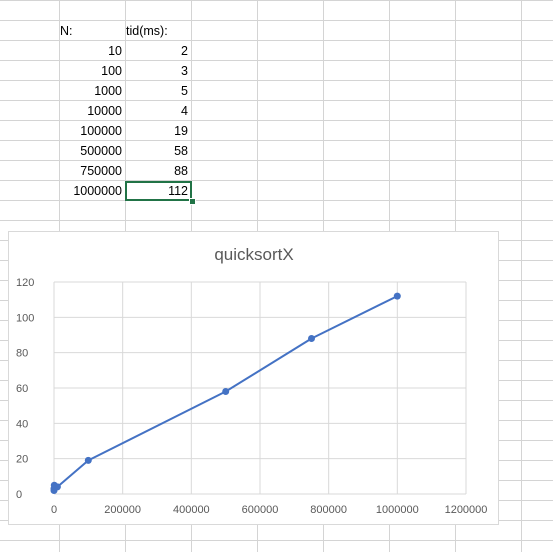 Image resolution: width=553 pixels, height=552 pixels. Describe the element at coordinates (54, 510) in the screenshot. I see `x-tick-label: 0` at that location.